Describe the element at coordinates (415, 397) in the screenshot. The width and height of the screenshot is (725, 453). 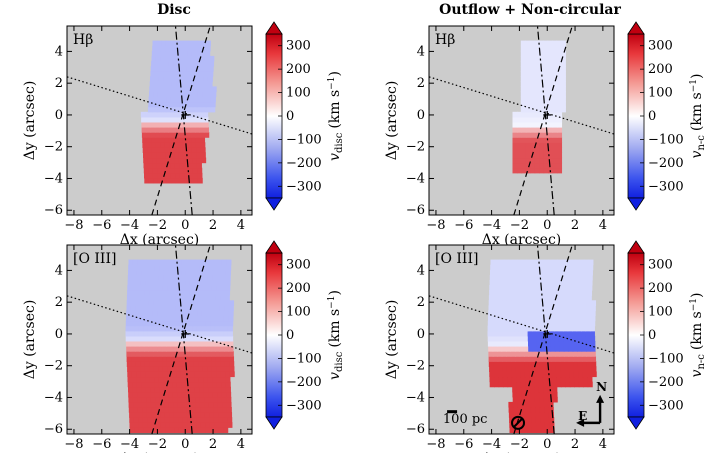
I see `y-tick-label: −4` at that location.